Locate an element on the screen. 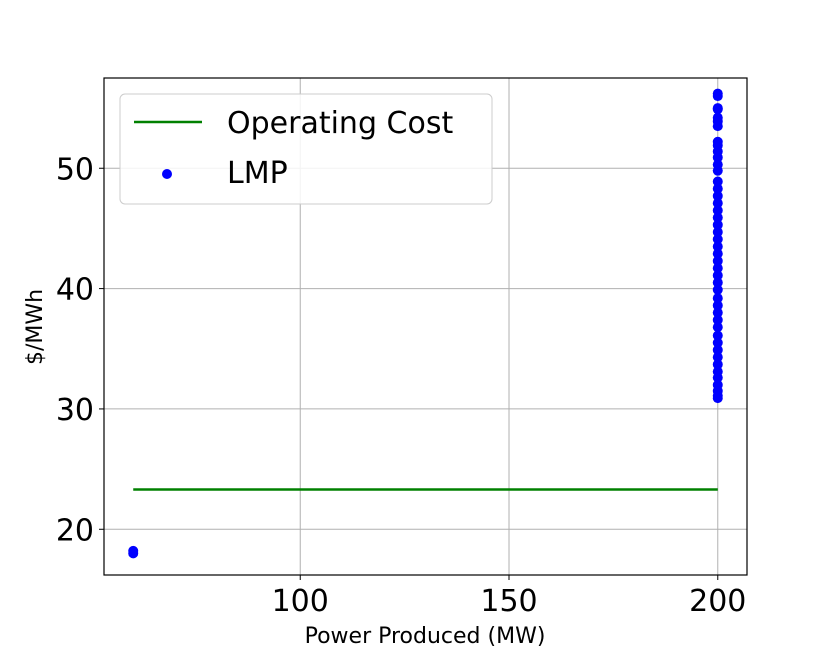 The image size is (830, 646). x-axis-label: Power Produced (MW) is located at coordinates (425, 635).